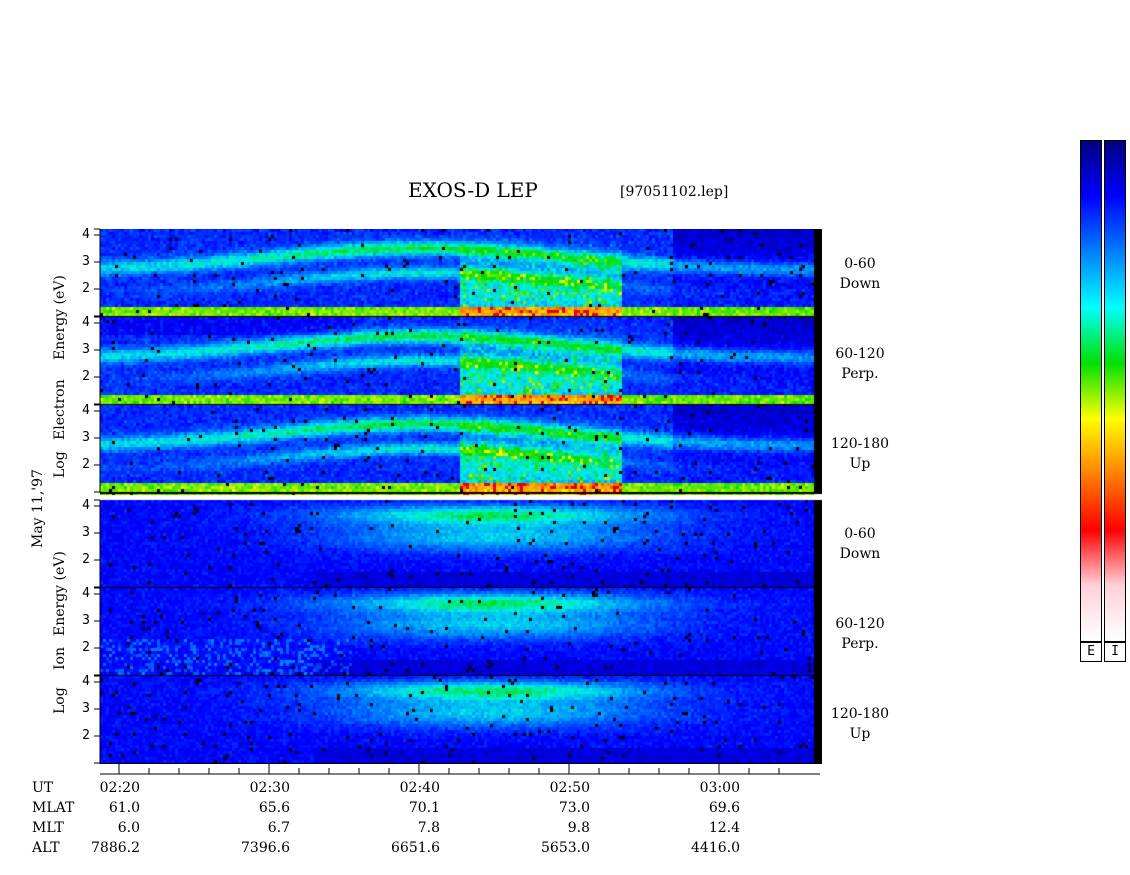 The image size is (1130, 875). I want to click on orbit-value: 5653.0, so click(565, 848).